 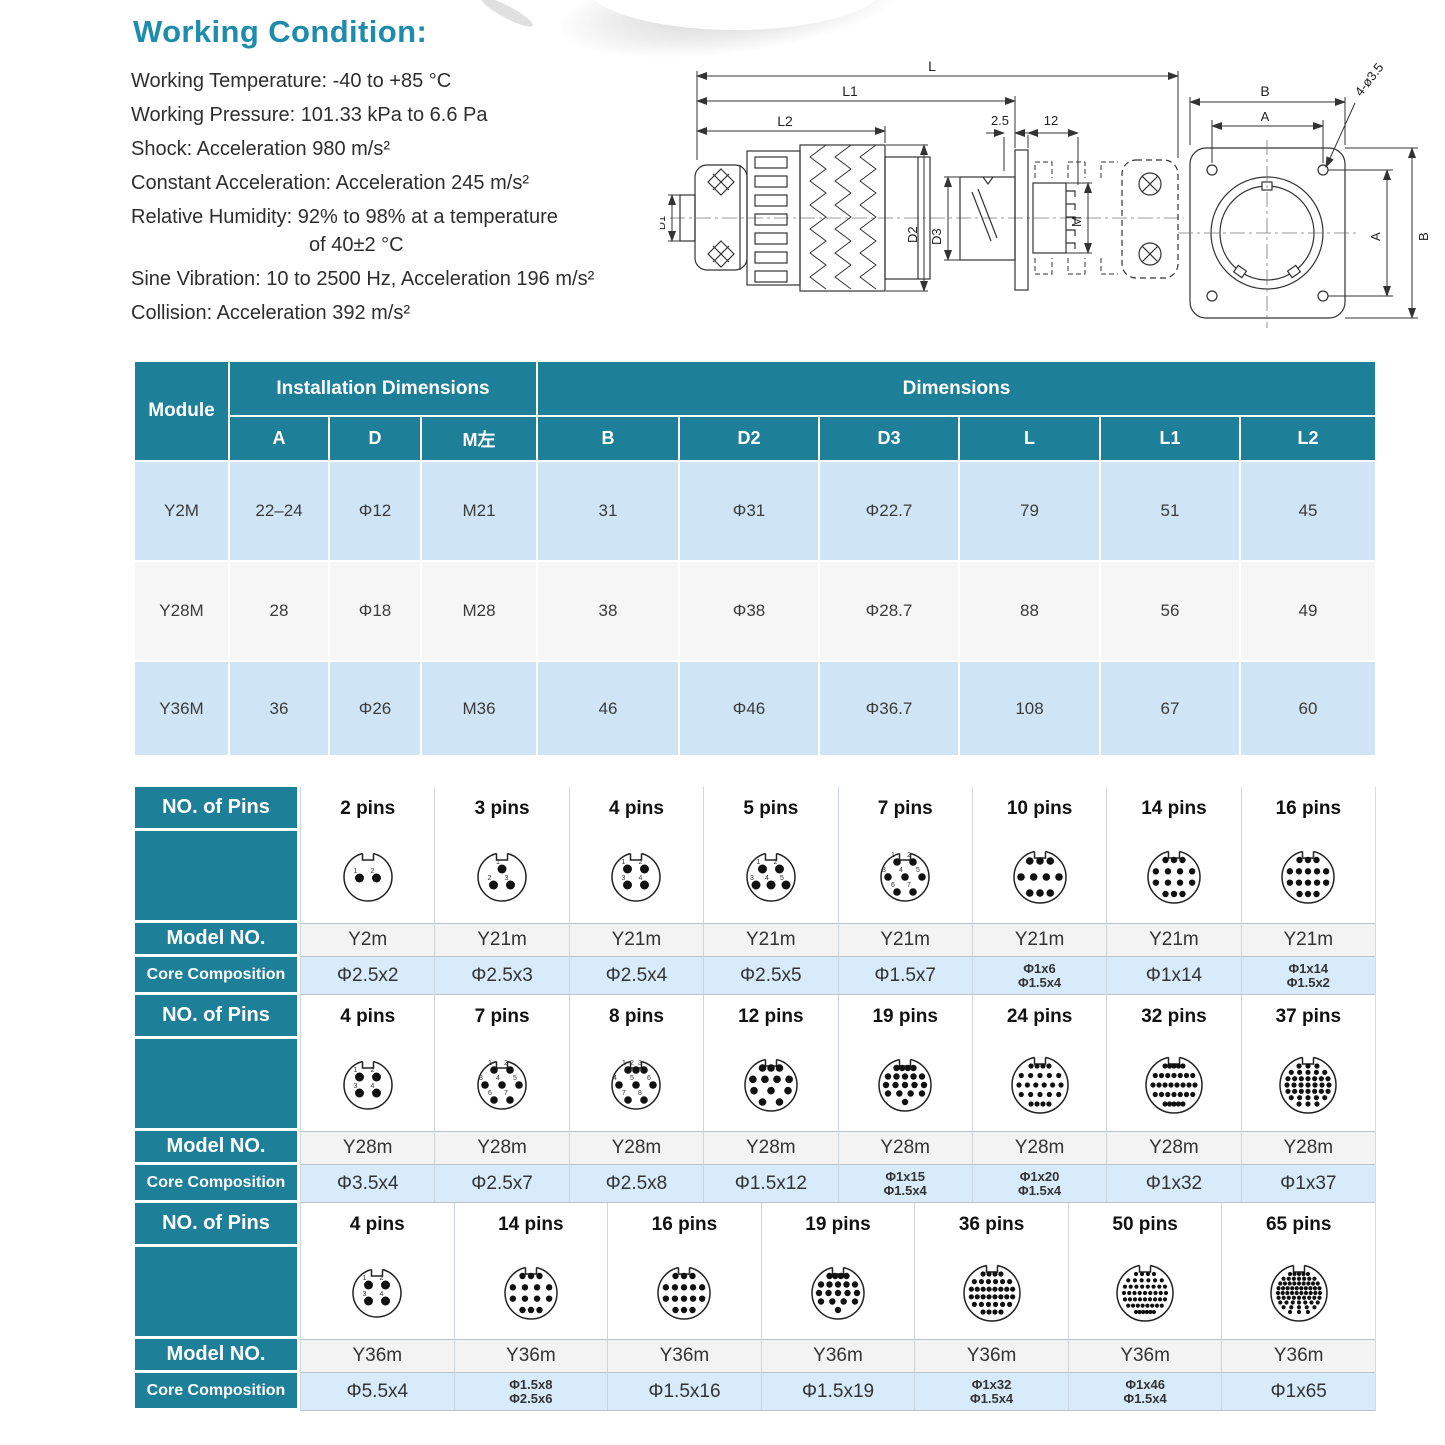 What do you see at coordinates (749, 438) in the screenshot?
I see `dims-column-header: D2` at bounding box center [749, 438].